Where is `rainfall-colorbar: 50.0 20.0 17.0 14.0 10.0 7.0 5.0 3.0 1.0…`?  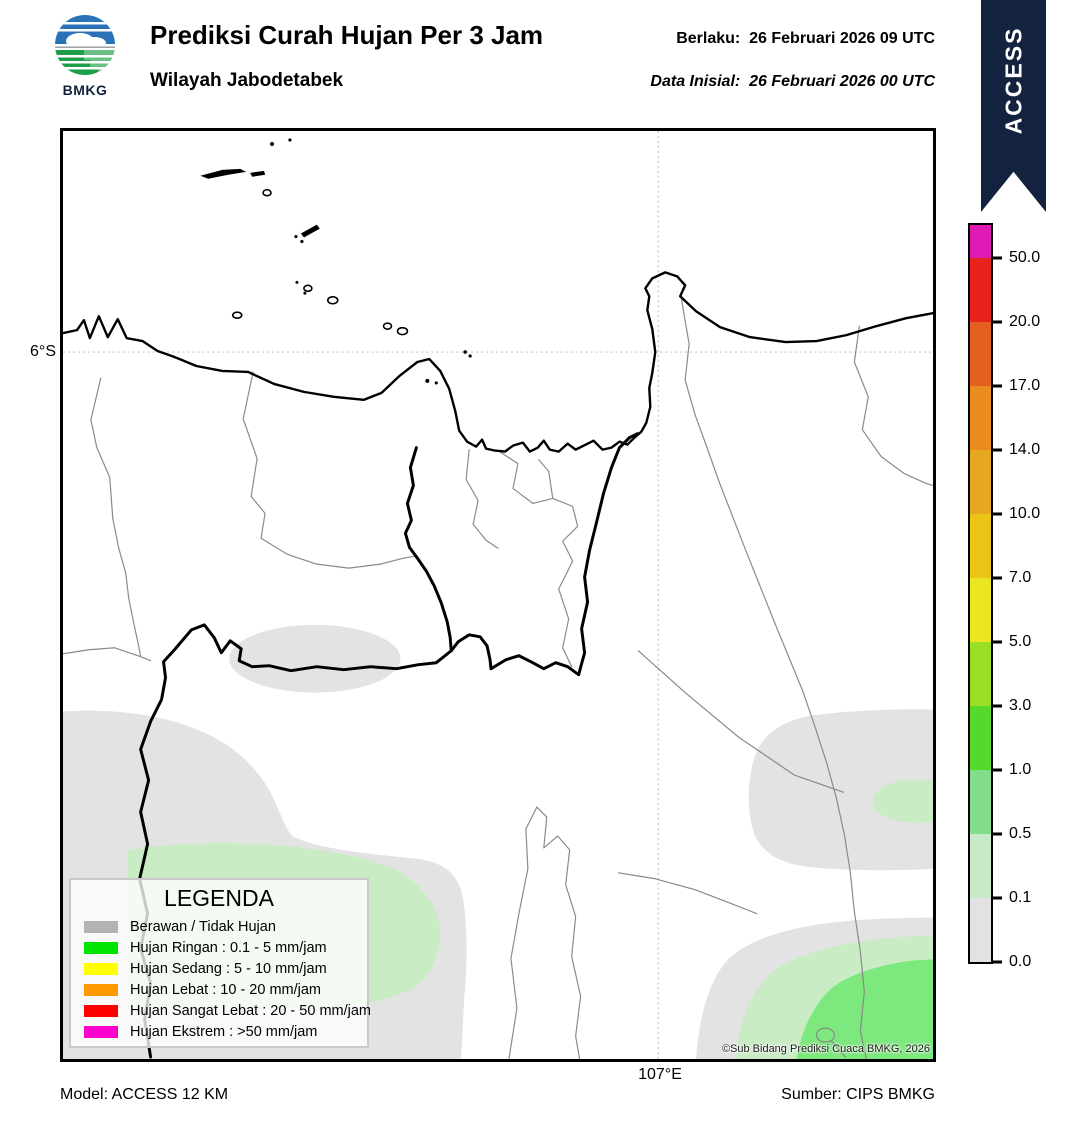 rainfall-colorbar: 50.0 20.0 17.0 14.0 10.0 7.0 5.0 3.0 1.0… is located at coordinates (1004, 596).